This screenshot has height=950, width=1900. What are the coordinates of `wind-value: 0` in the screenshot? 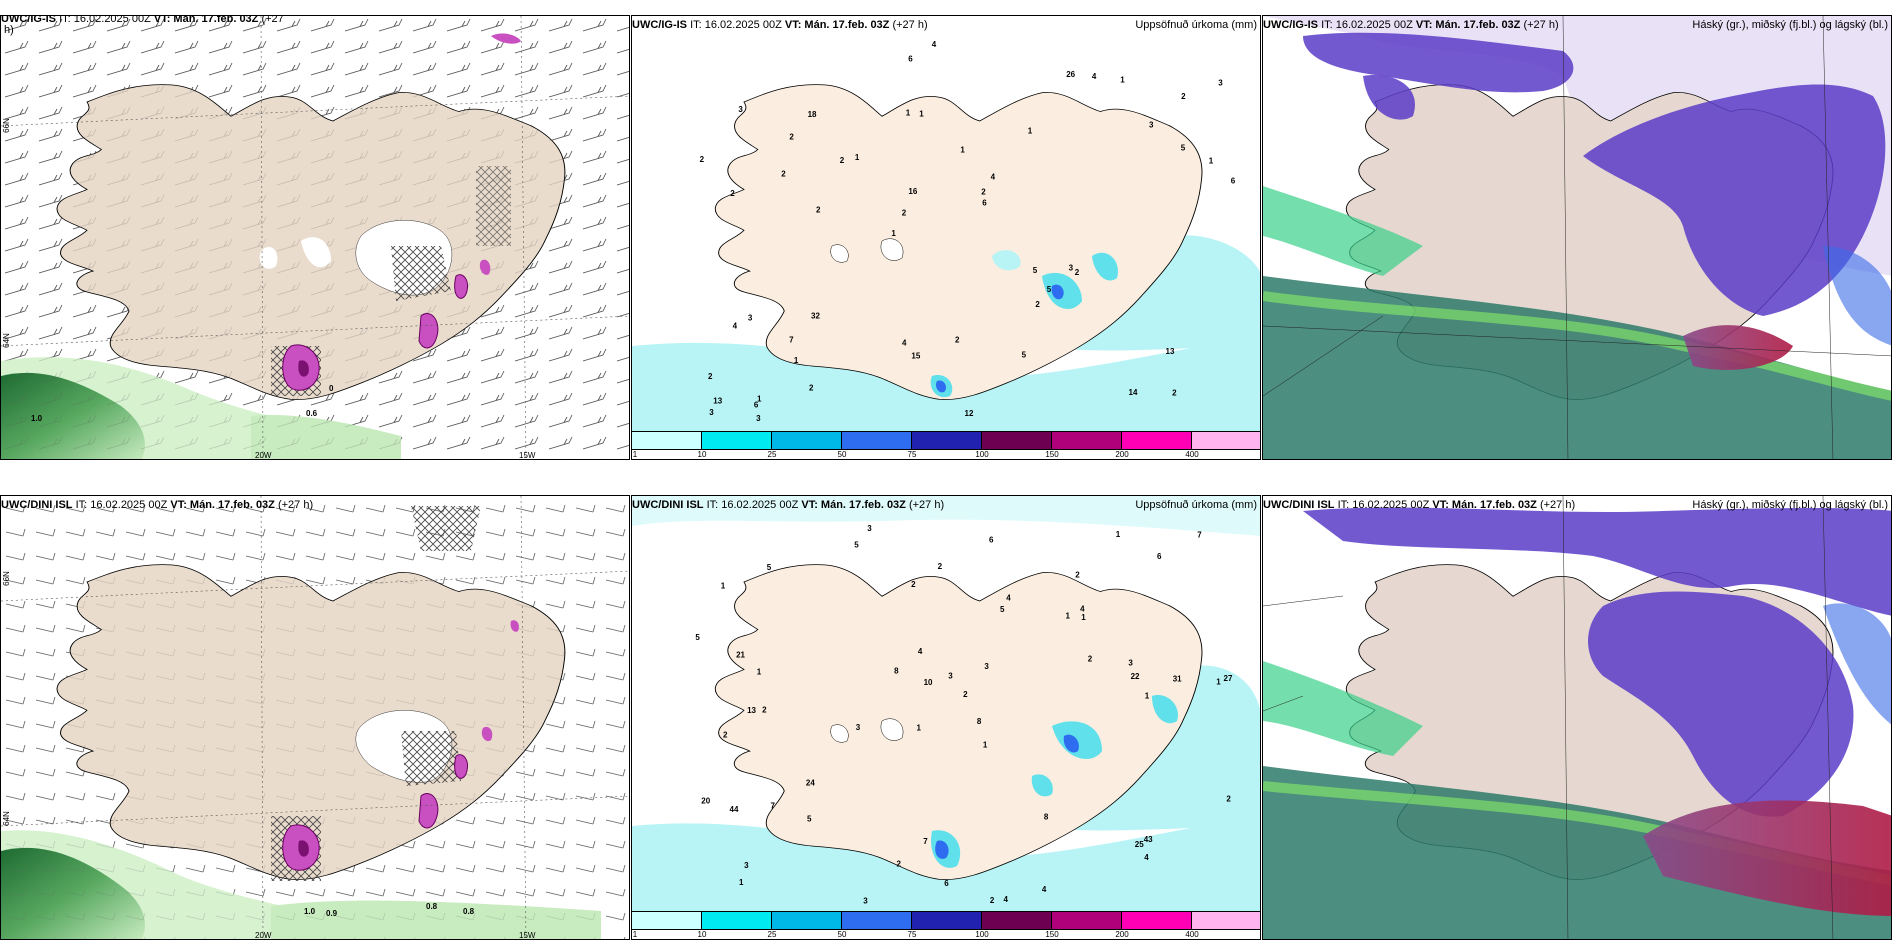 It's located at (331, 388).